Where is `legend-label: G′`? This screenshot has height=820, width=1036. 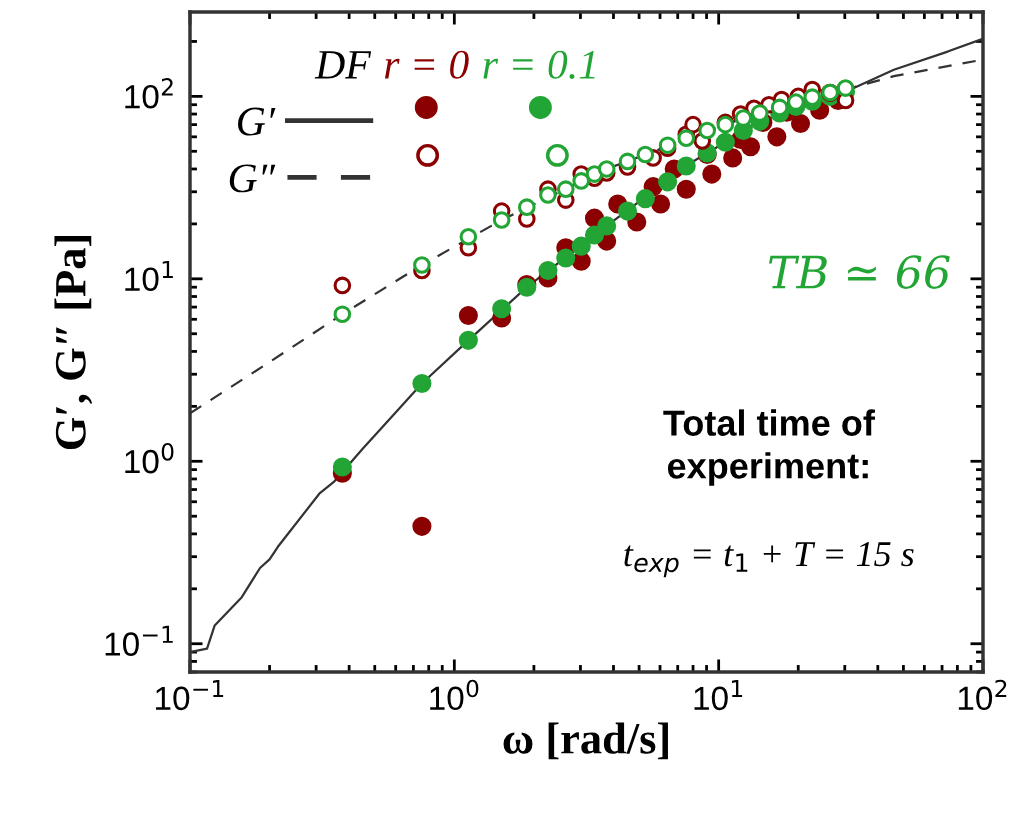
legend-label: G′ is located at coordinates (257, 121).